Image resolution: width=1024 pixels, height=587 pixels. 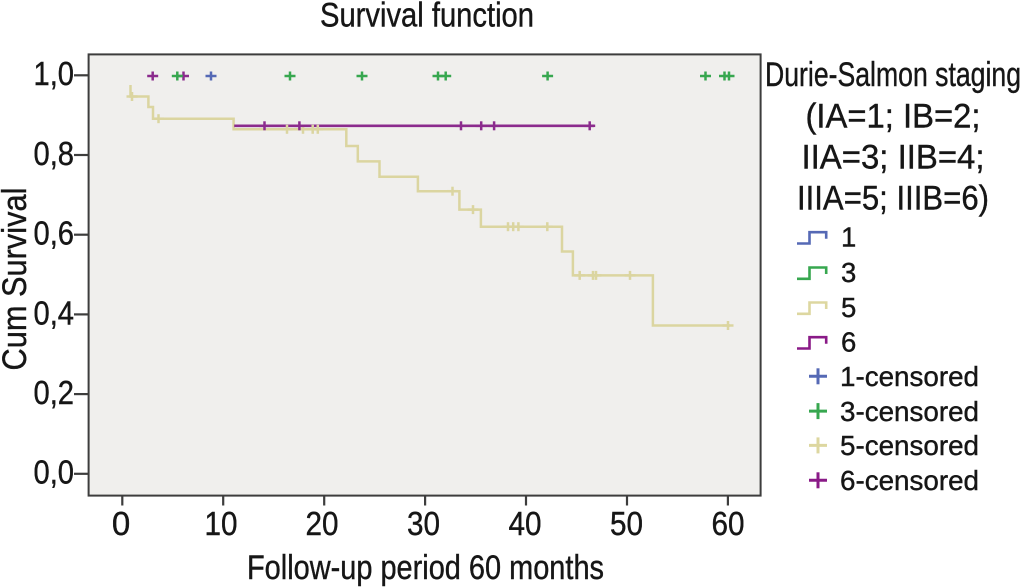 I want to click on svg-text: (IA=1; IB=2;, so click(x=893, y=117).